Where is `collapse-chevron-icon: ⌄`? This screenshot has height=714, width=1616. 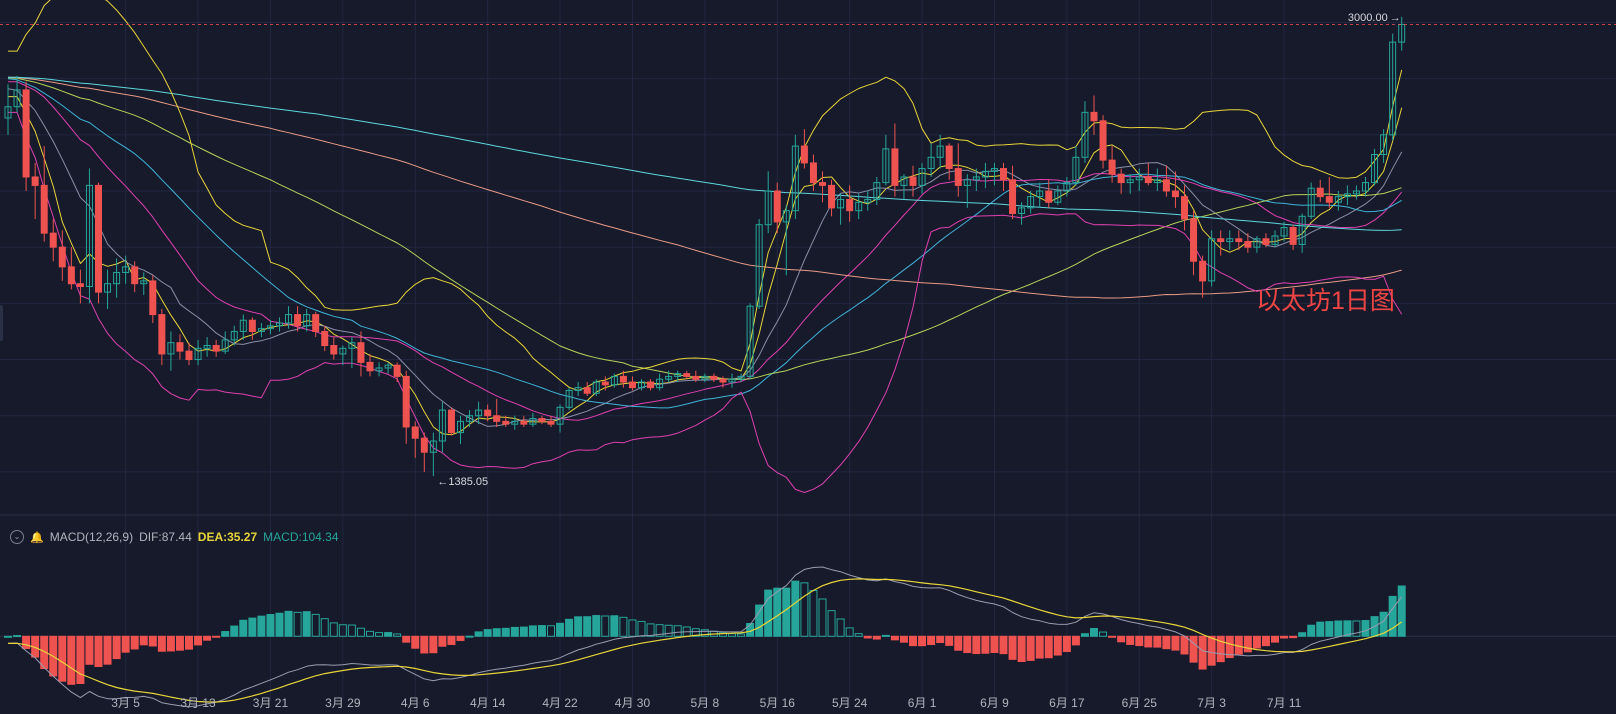 collapse-chevron-icon: ⌄ is located at coordinates (17, 537).